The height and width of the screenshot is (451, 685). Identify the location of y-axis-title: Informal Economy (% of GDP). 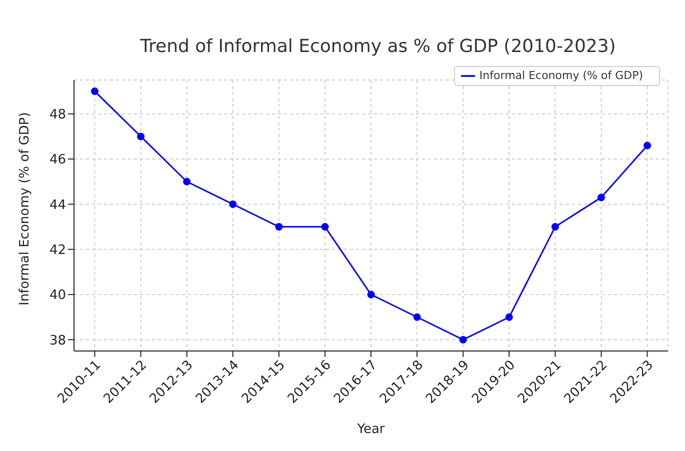
(25, 209).